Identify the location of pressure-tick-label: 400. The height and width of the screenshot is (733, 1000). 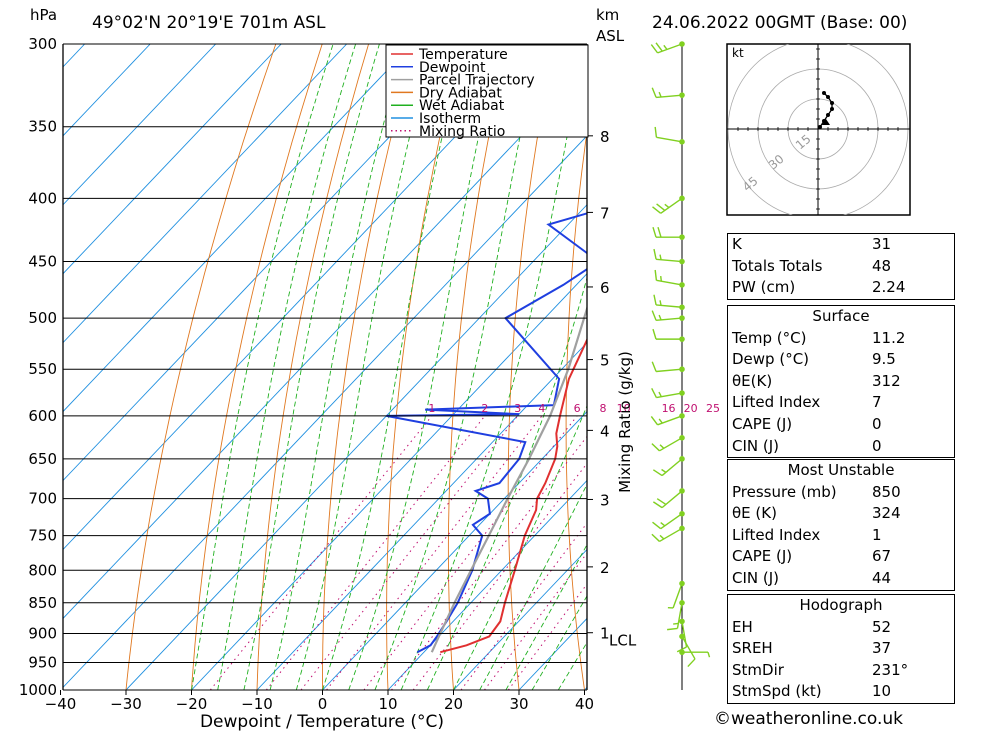
(42, 198).